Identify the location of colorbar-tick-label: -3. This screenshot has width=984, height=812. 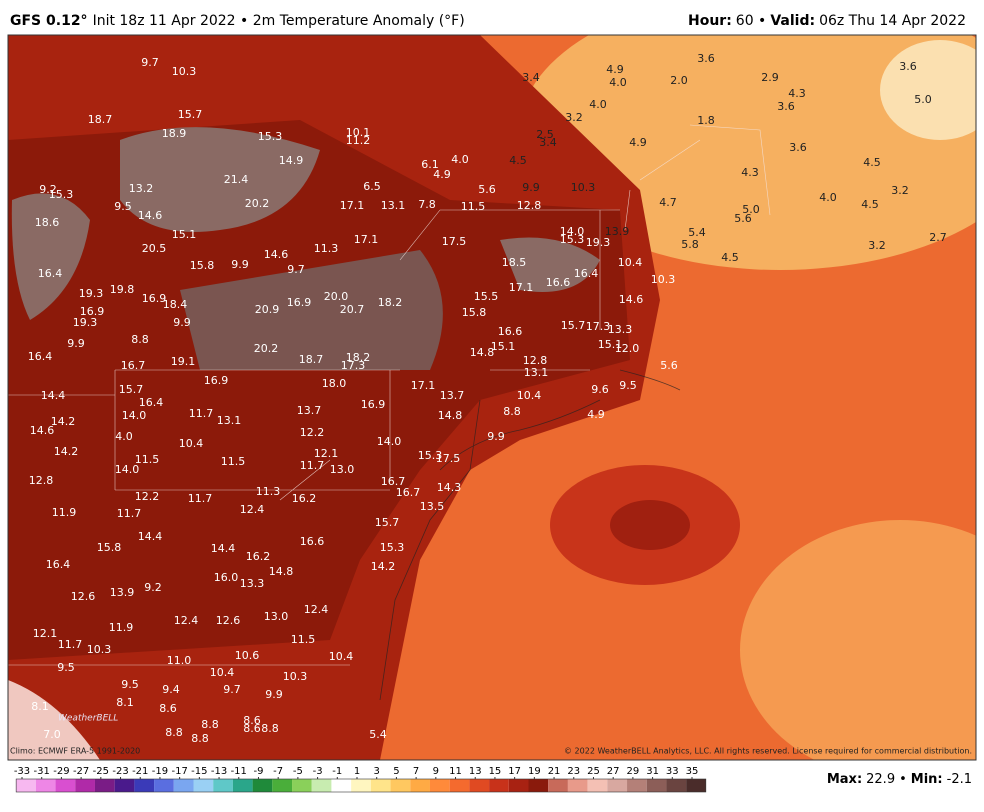
(318, 771).